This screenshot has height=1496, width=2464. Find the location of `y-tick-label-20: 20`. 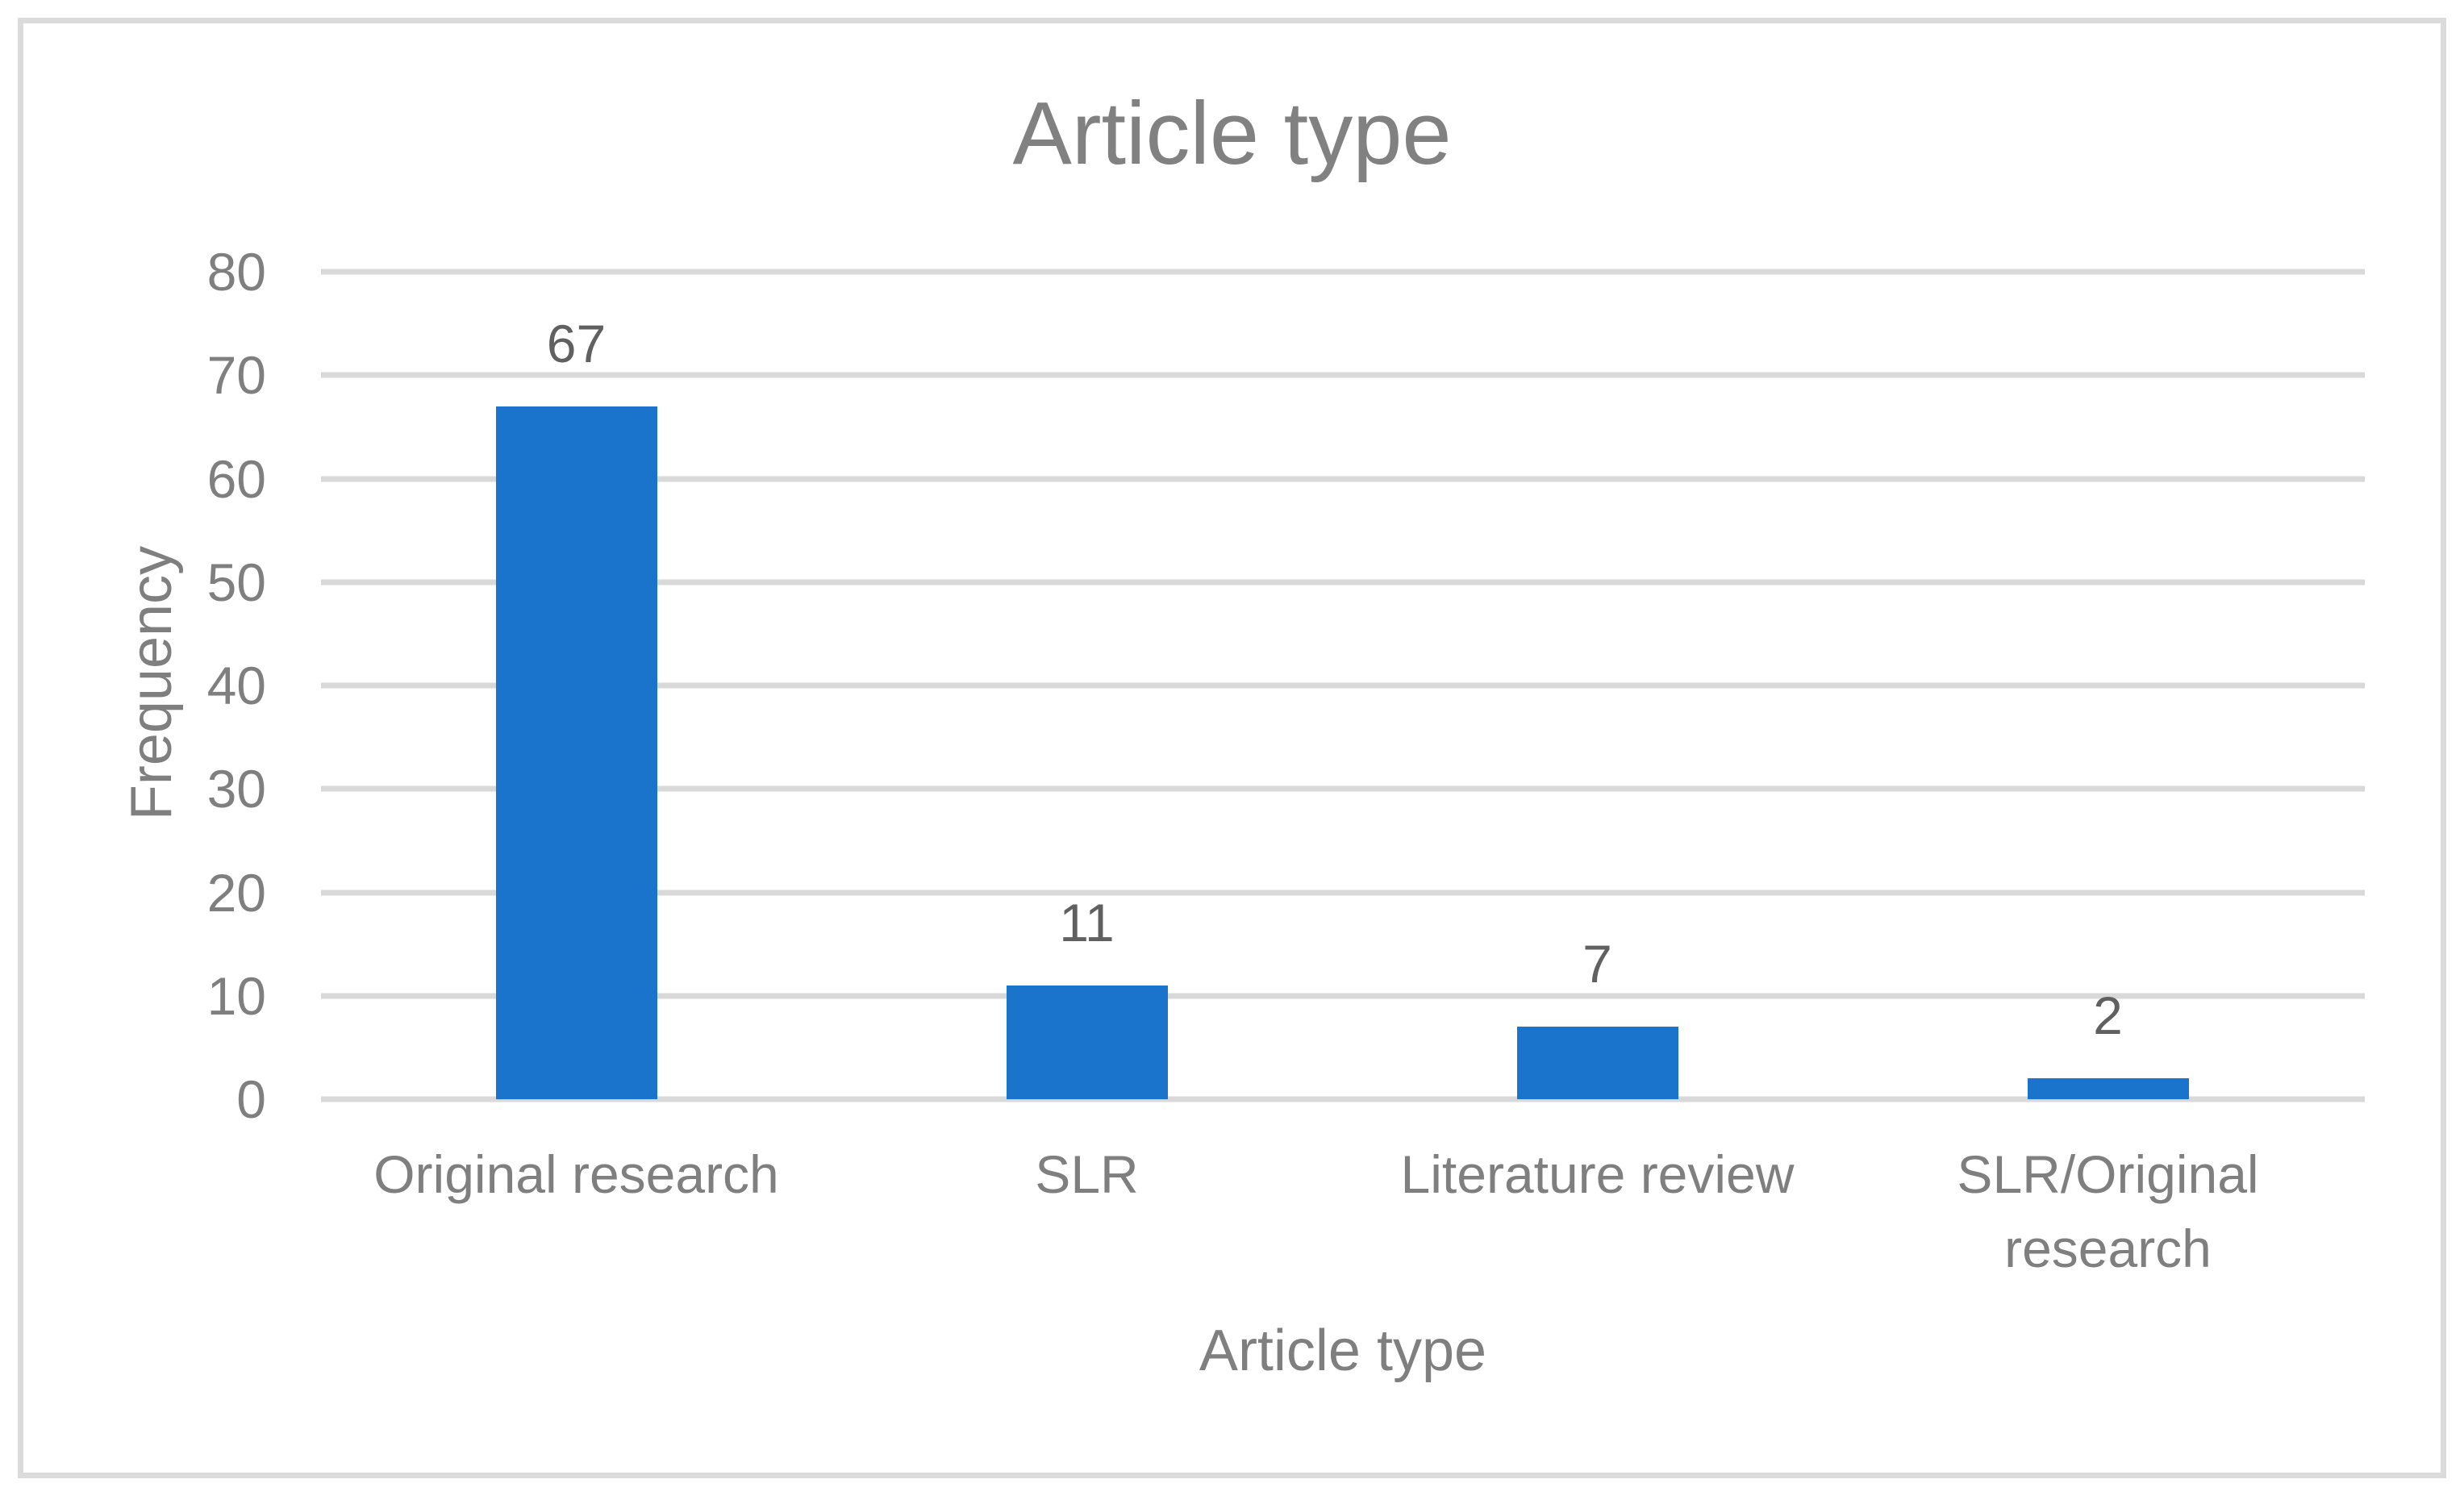

y-tick-label-20: 20 is located at coordinates (236, 893).